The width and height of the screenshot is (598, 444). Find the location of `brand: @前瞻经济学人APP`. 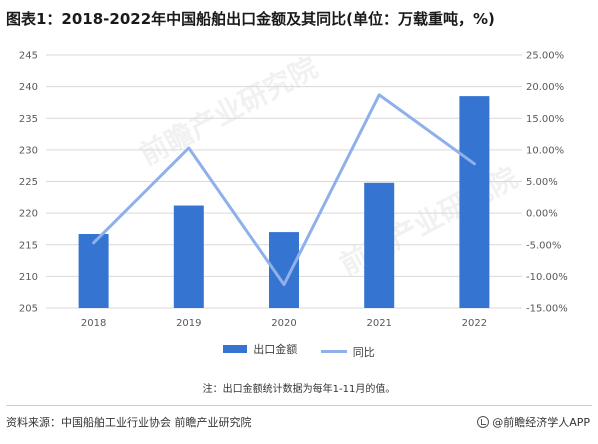

brand: @前瞻经济学人APP is located at coordinates (533, 422).